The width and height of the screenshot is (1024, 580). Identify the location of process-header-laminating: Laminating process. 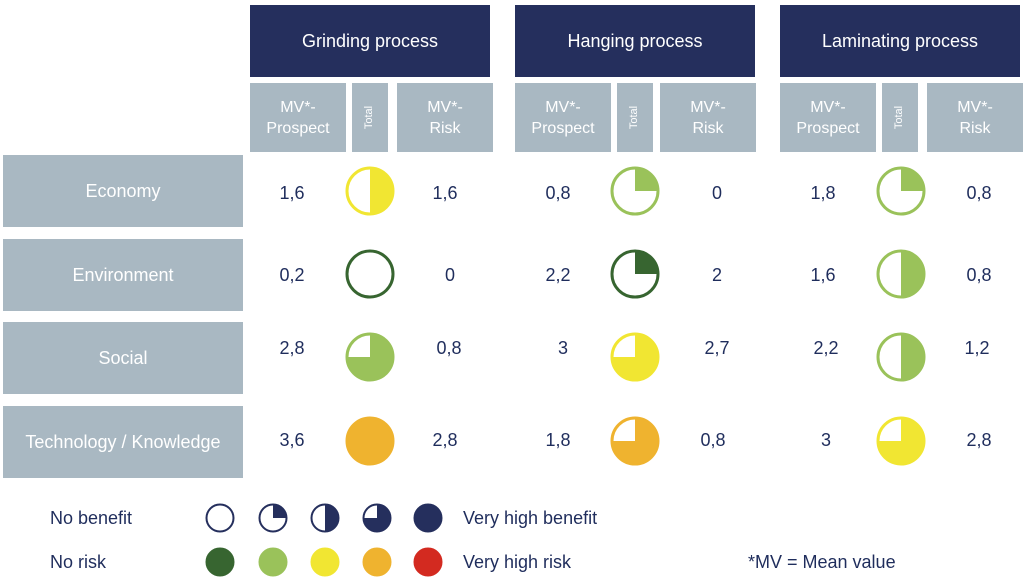
(900, 41).